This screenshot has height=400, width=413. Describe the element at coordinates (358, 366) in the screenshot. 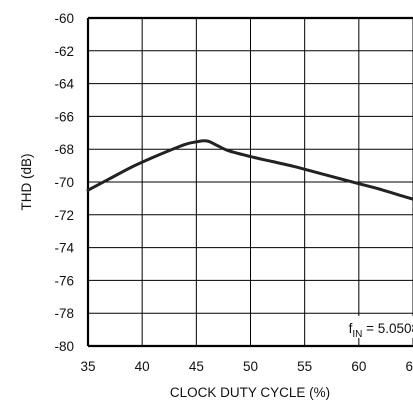

I see `x-tick-label: 60` at that location.